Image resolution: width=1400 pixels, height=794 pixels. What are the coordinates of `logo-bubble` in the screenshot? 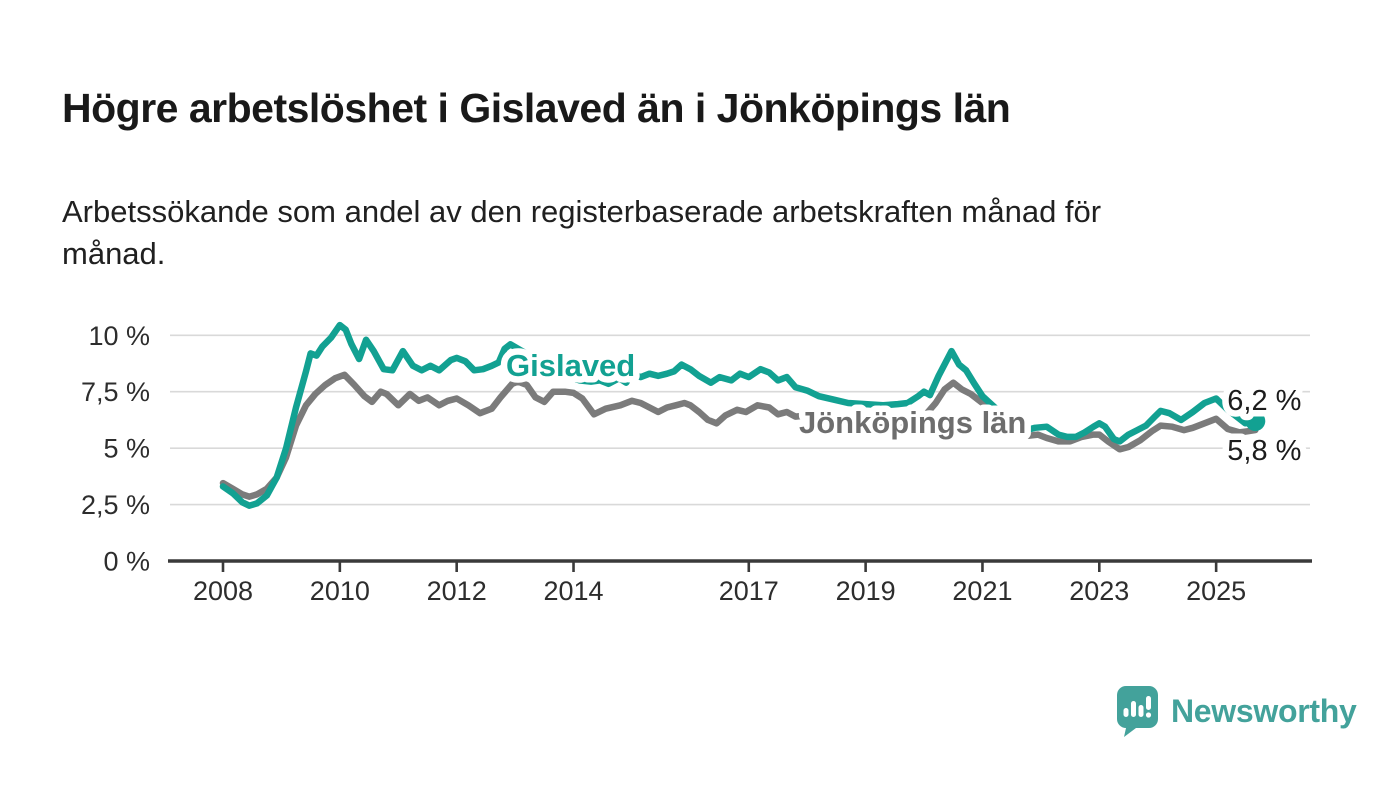 It's located at (1137, 711).